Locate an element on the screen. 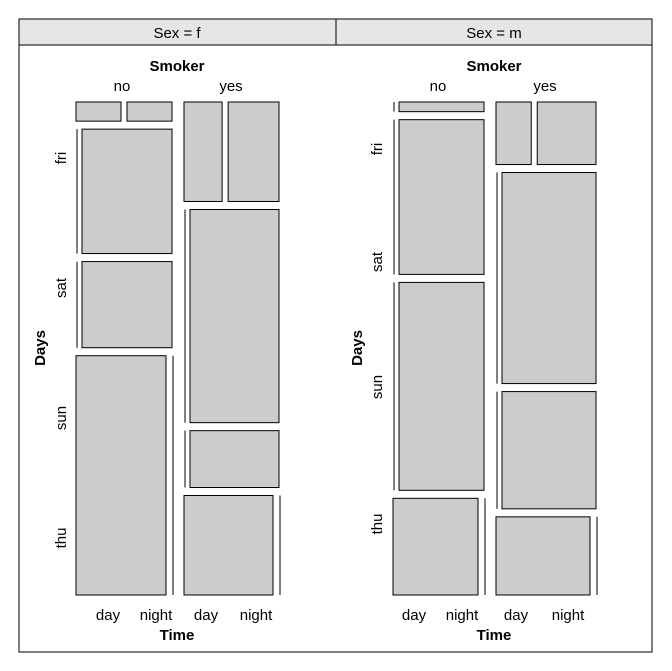  tile-male-yes-fri-night is located at coordinates (566, 133).